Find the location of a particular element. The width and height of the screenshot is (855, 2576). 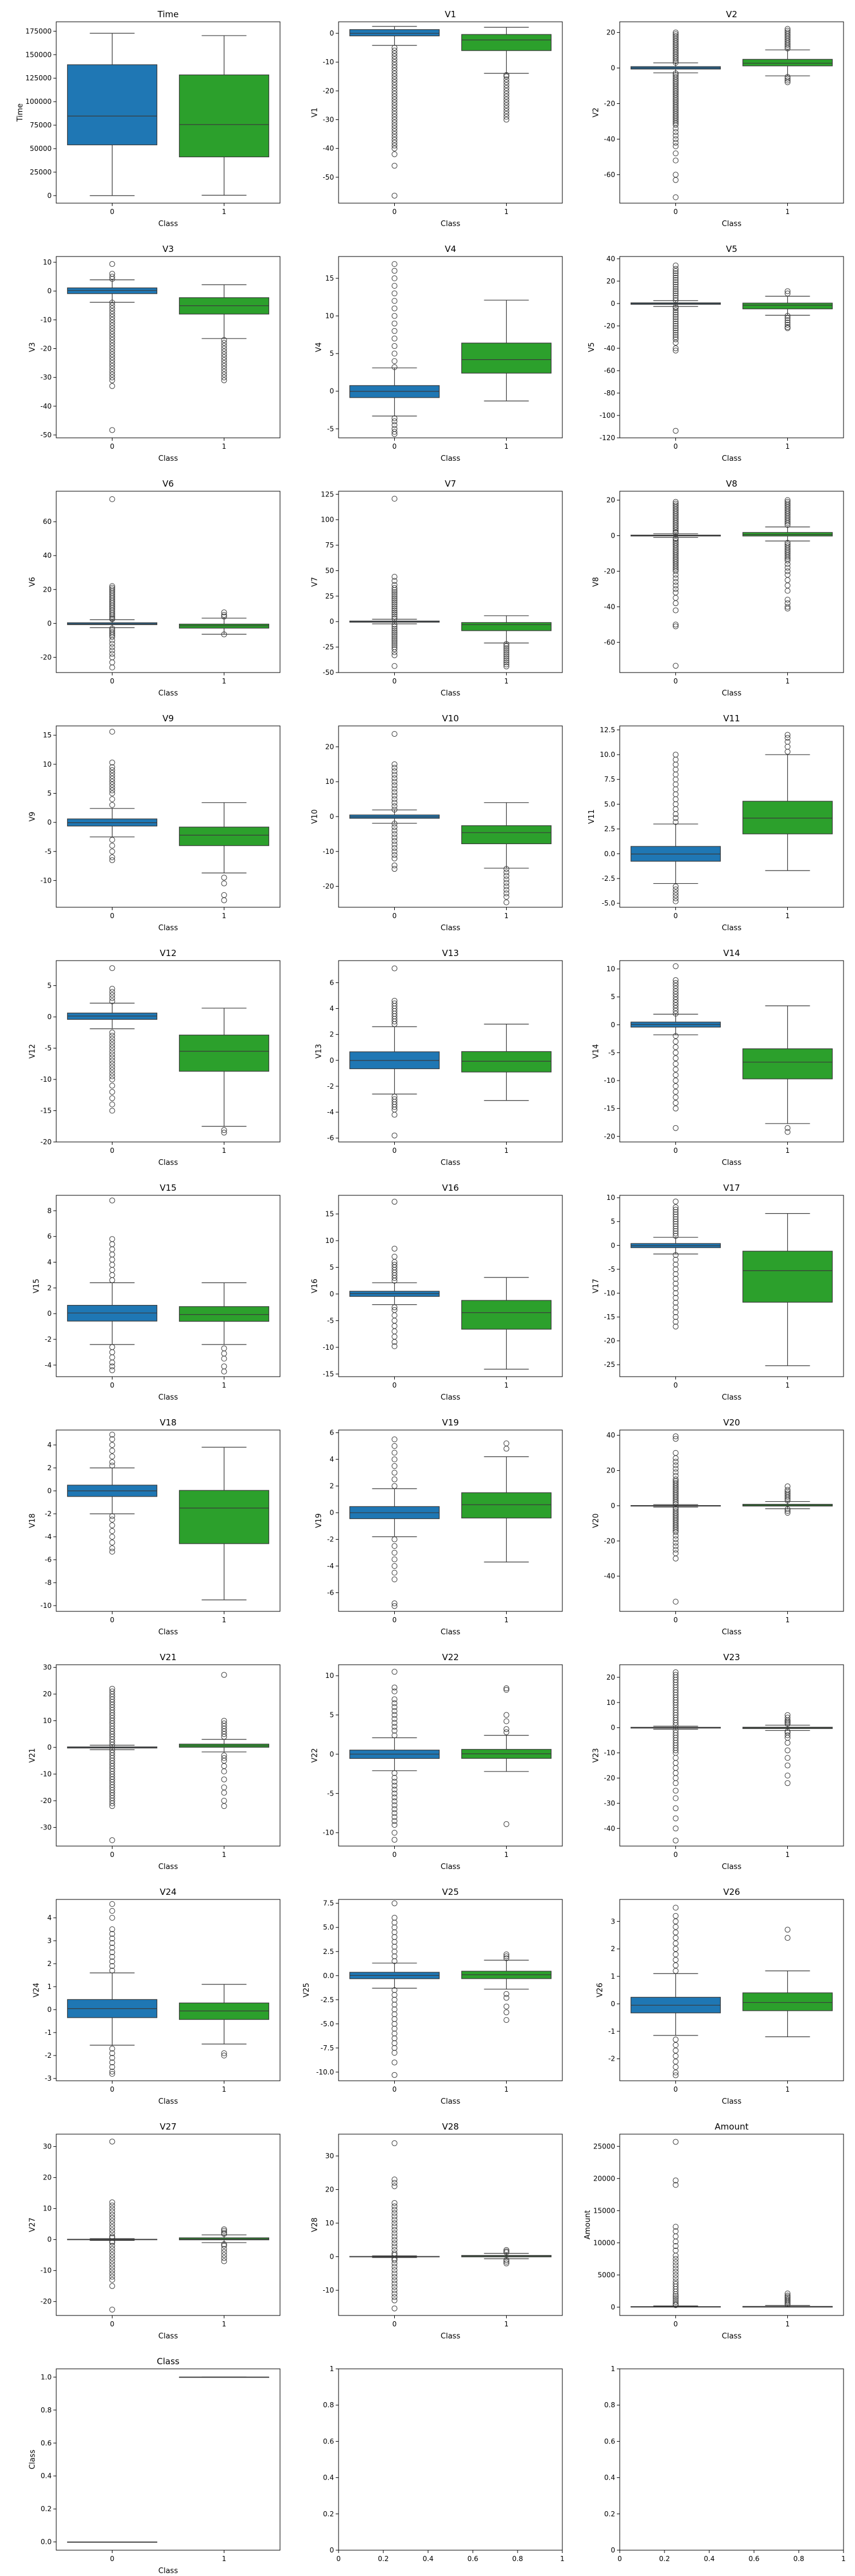

y-tick-label: -20 is located at coordinates (328, 91).